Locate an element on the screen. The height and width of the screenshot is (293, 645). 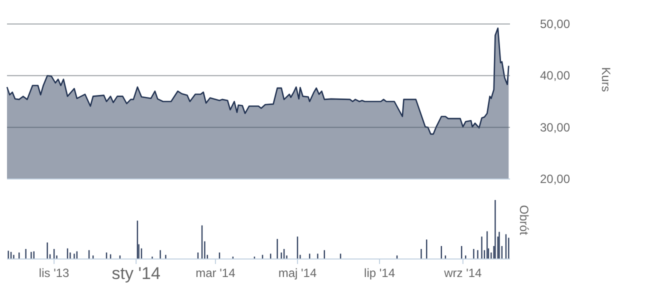
x-tick-label: lip '14 is located at coordinates (380, 273).